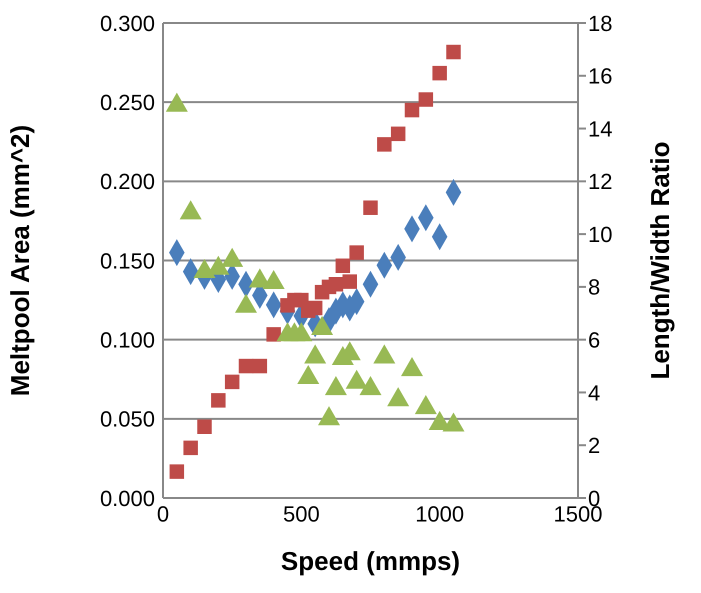 Image resolution: width=701 pixels, height=593 pixels. What do you see at coordinates (660, 260) in the screenshot?
I see `y2-axis-title: Length/Width Ratio` at bounding box center [660, 260].